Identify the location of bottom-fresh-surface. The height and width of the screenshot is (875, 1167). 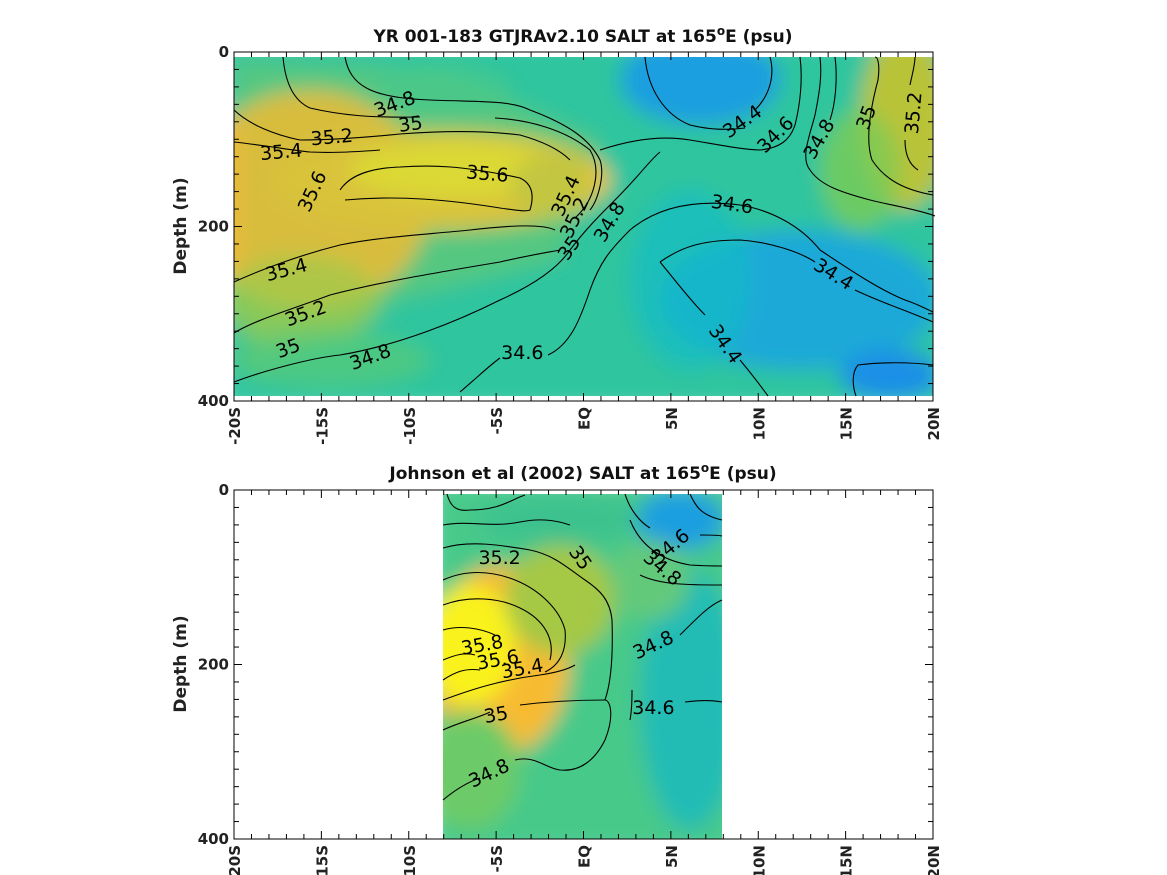
(678, 522).